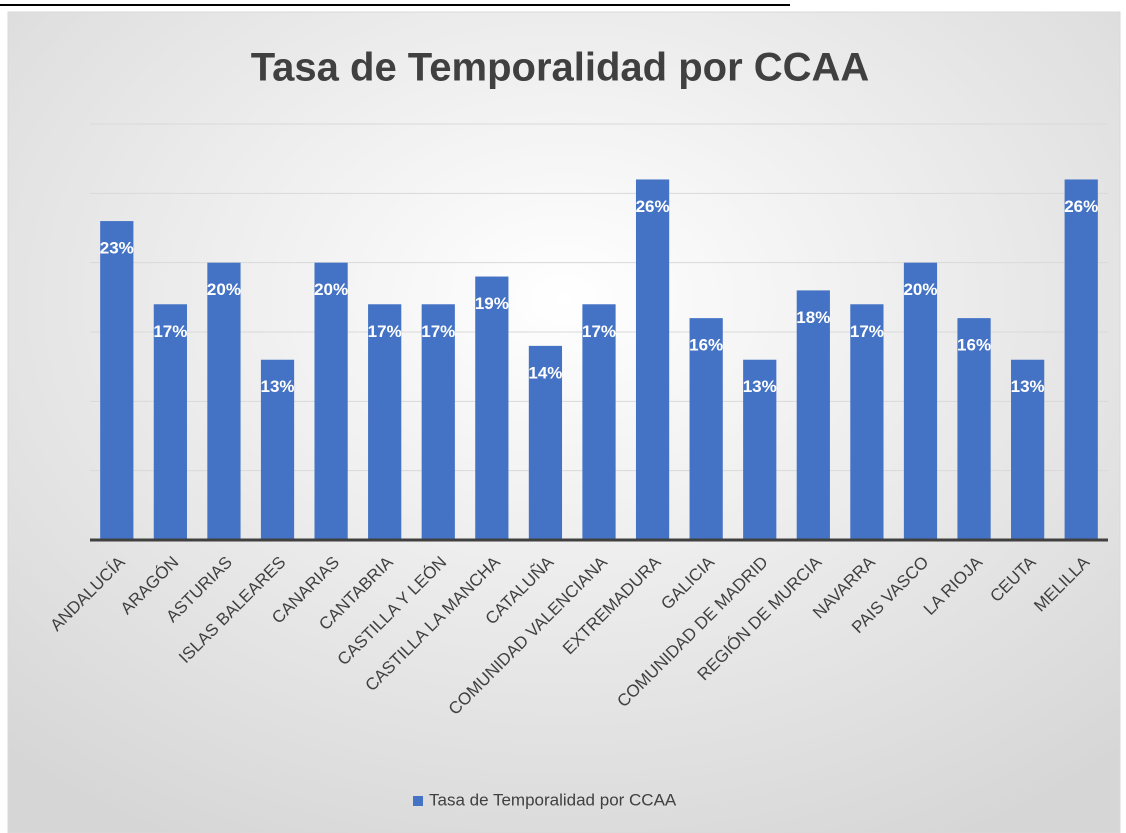 The width and height of the screenshot is (1126, 833). Describe the element at coordinates (492, 303) in the screenshot. I see `data-label: 19%` at that location.